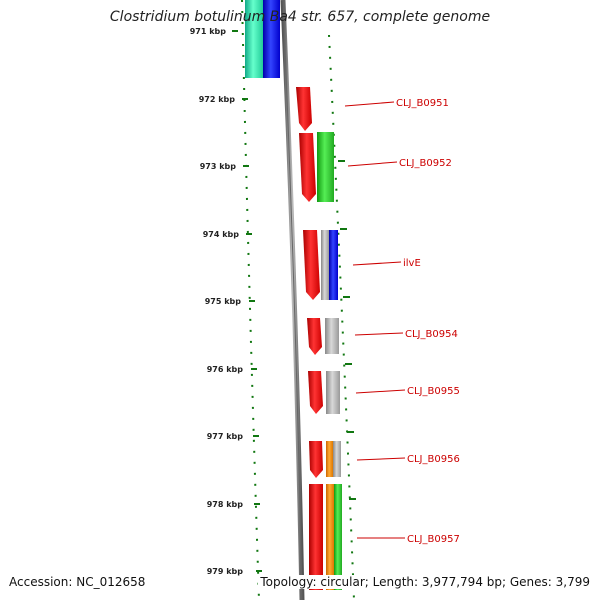 The image size is (600, 600). I want to click on gene-teal-top, so click(254, 39).